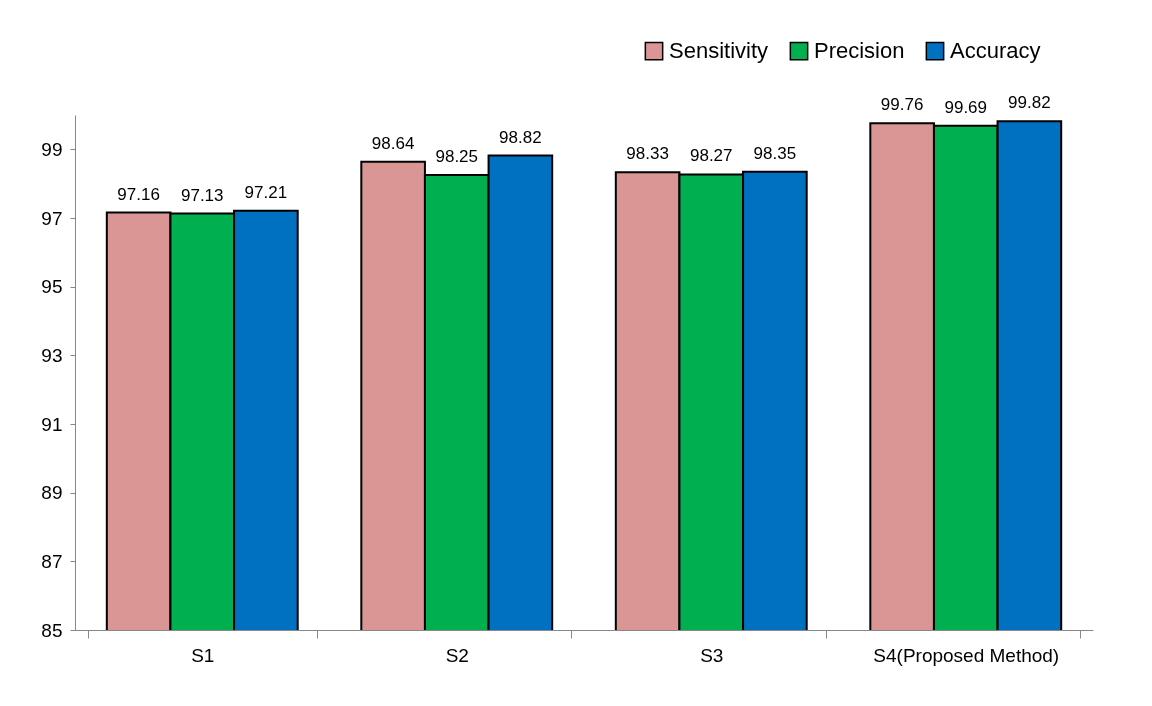 The height and width of the screenshot is (706, 1152). I want to click on data-label: 98.33, so click(647, 154).